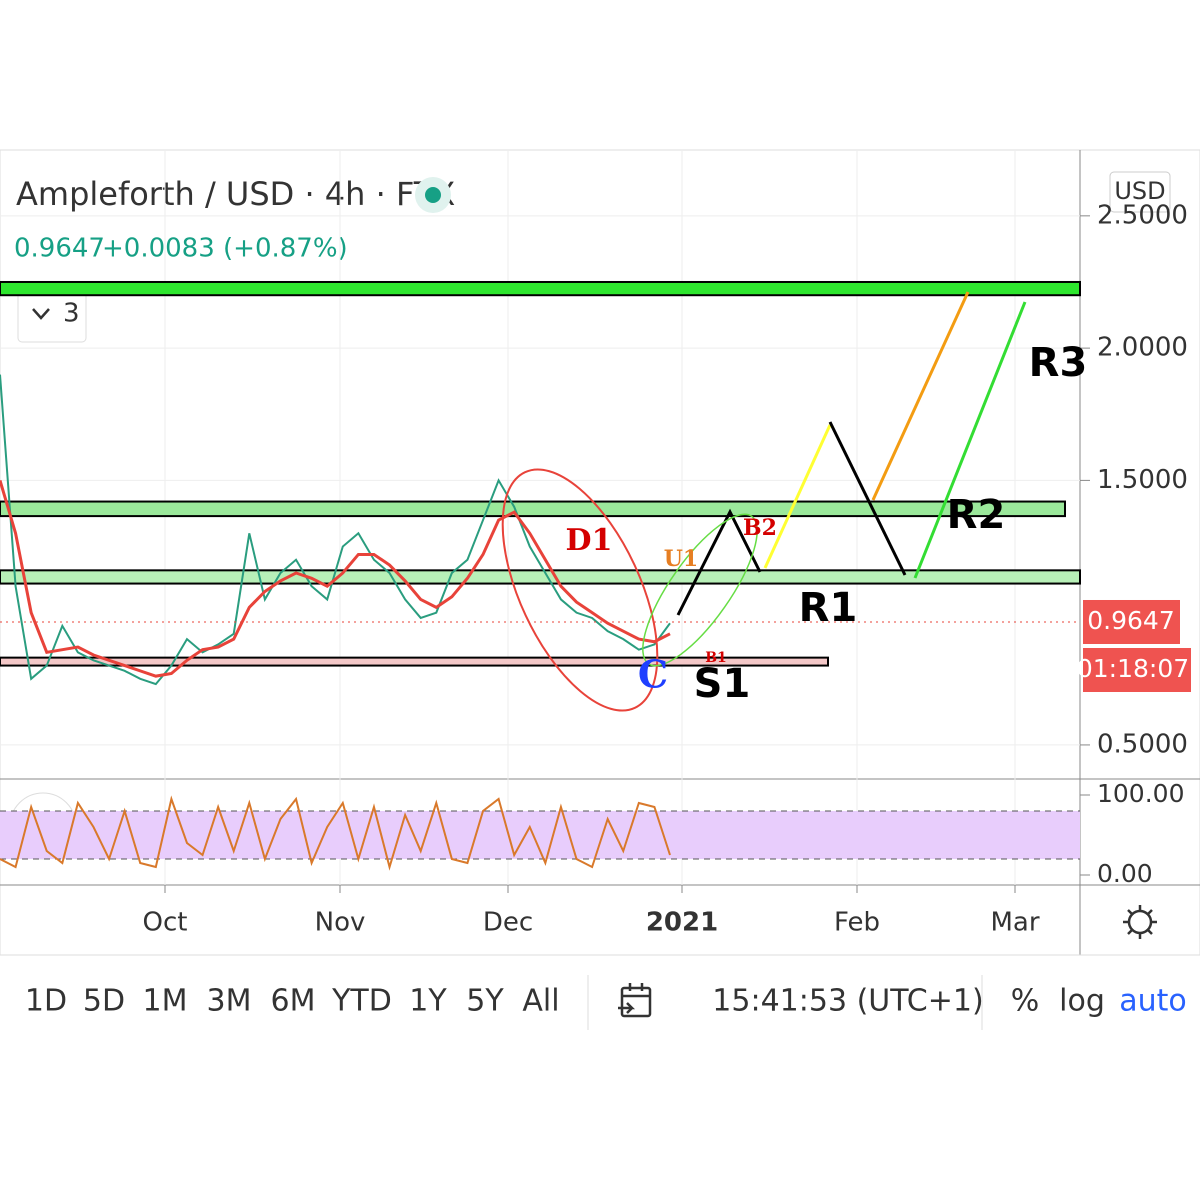 The width and height of the screenshot is (1200, 1204). I want to click on y-tick-label: 100.00, so click(1140, 793).